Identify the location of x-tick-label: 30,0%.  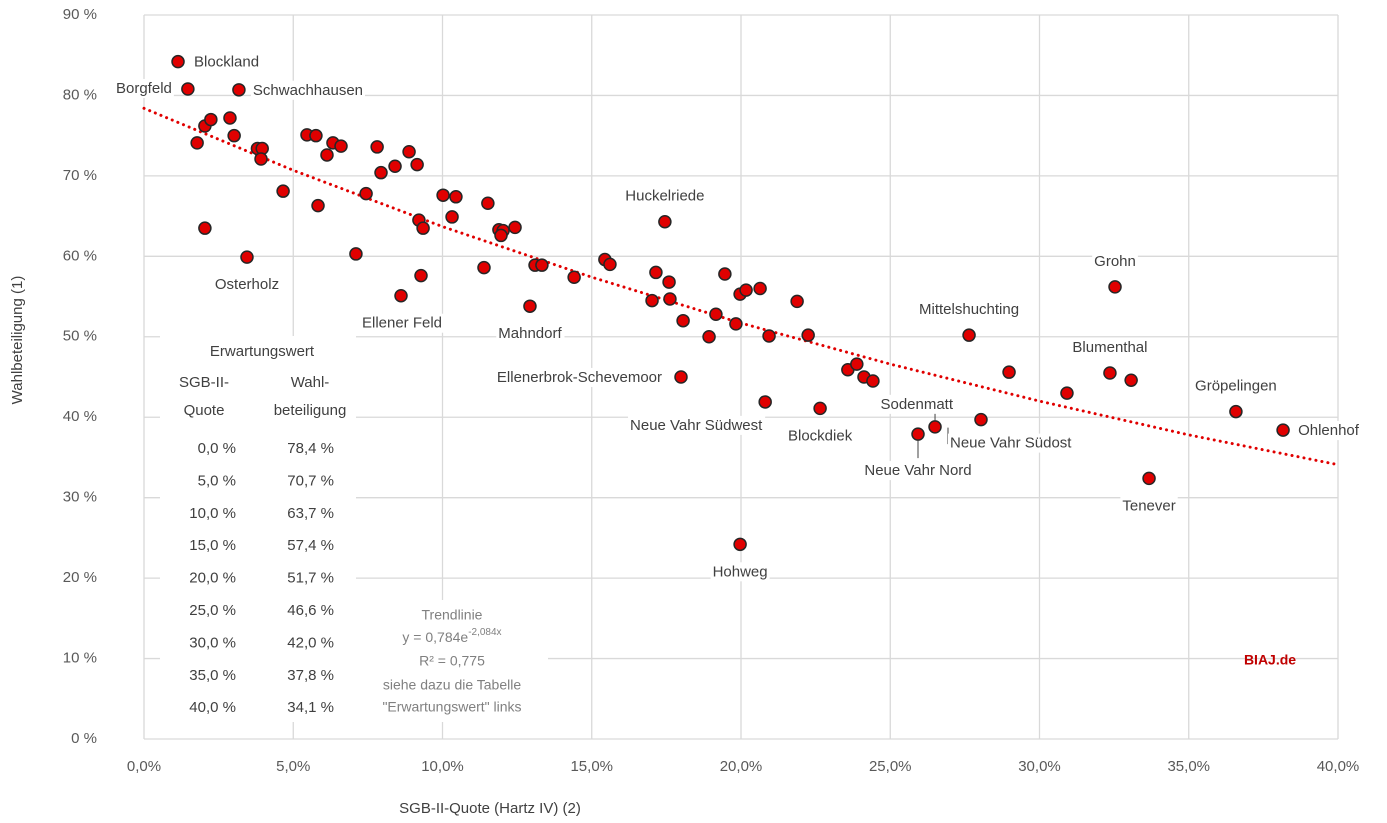
(1039, 766).